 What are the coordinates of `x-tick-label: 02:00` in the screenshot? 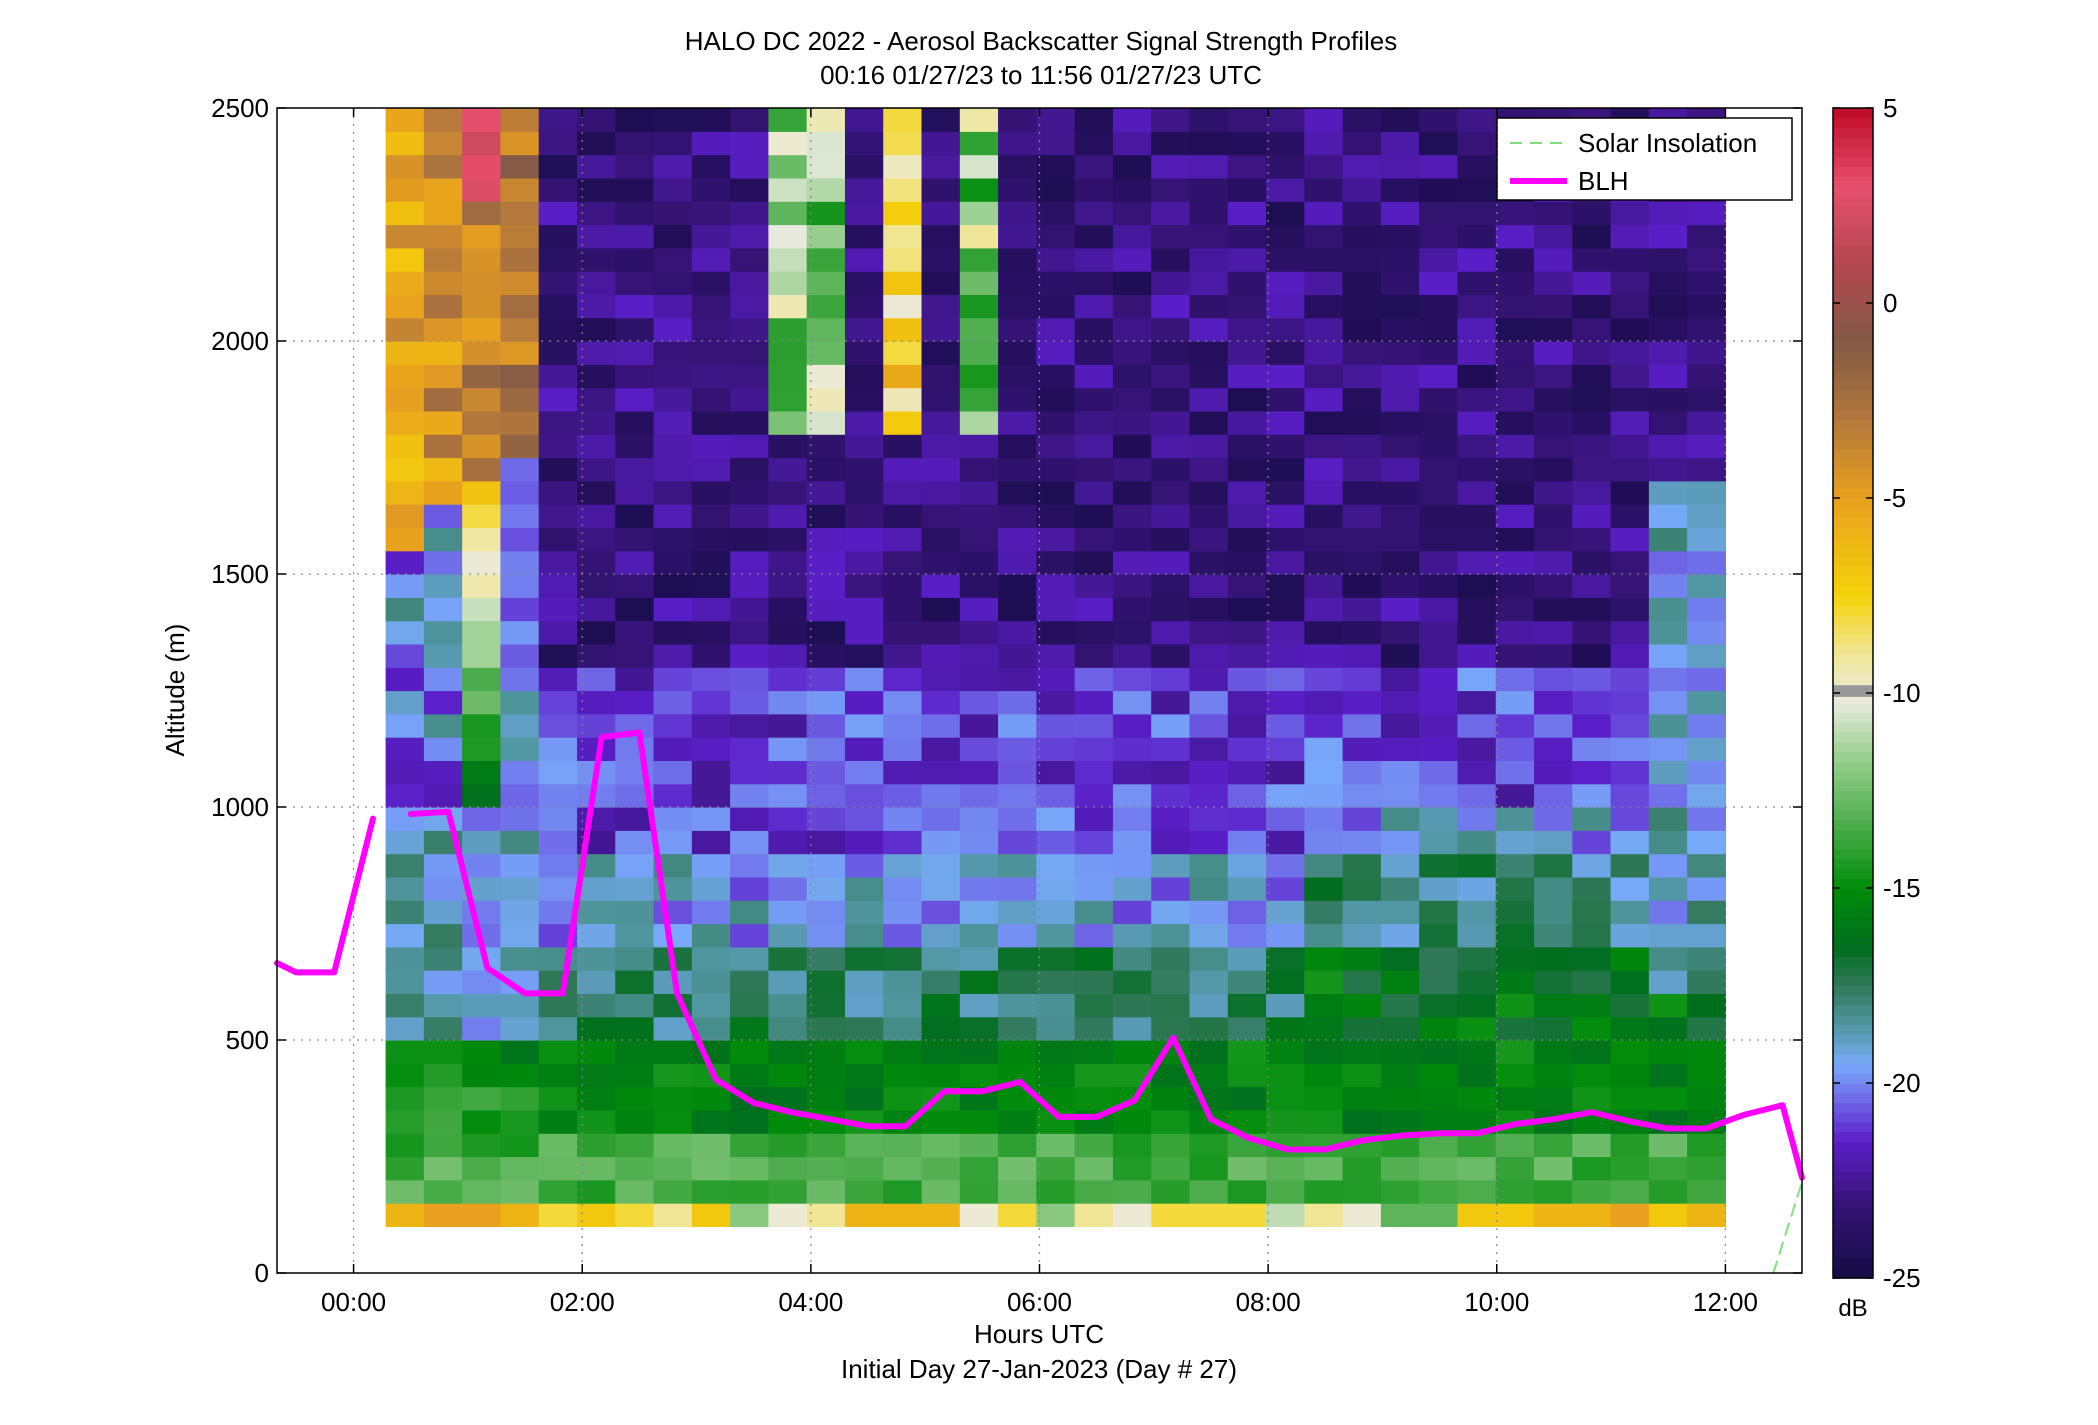 It's located at (582, 1302).